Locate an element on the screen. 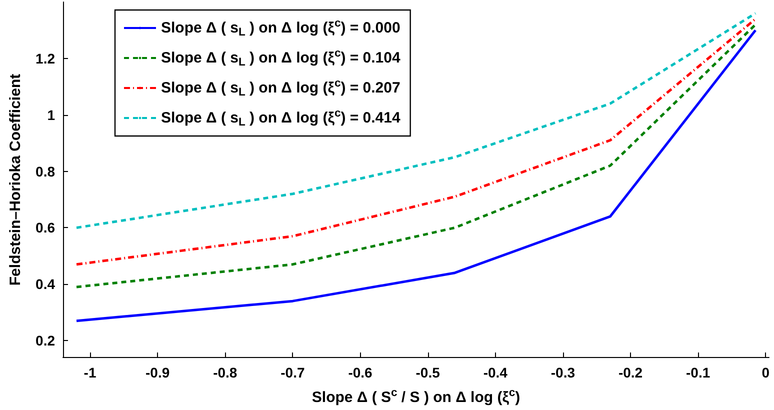 The height and width of the screenshot is (410, 774). x-tick-label: 0 is located at coordinates (766, 372).